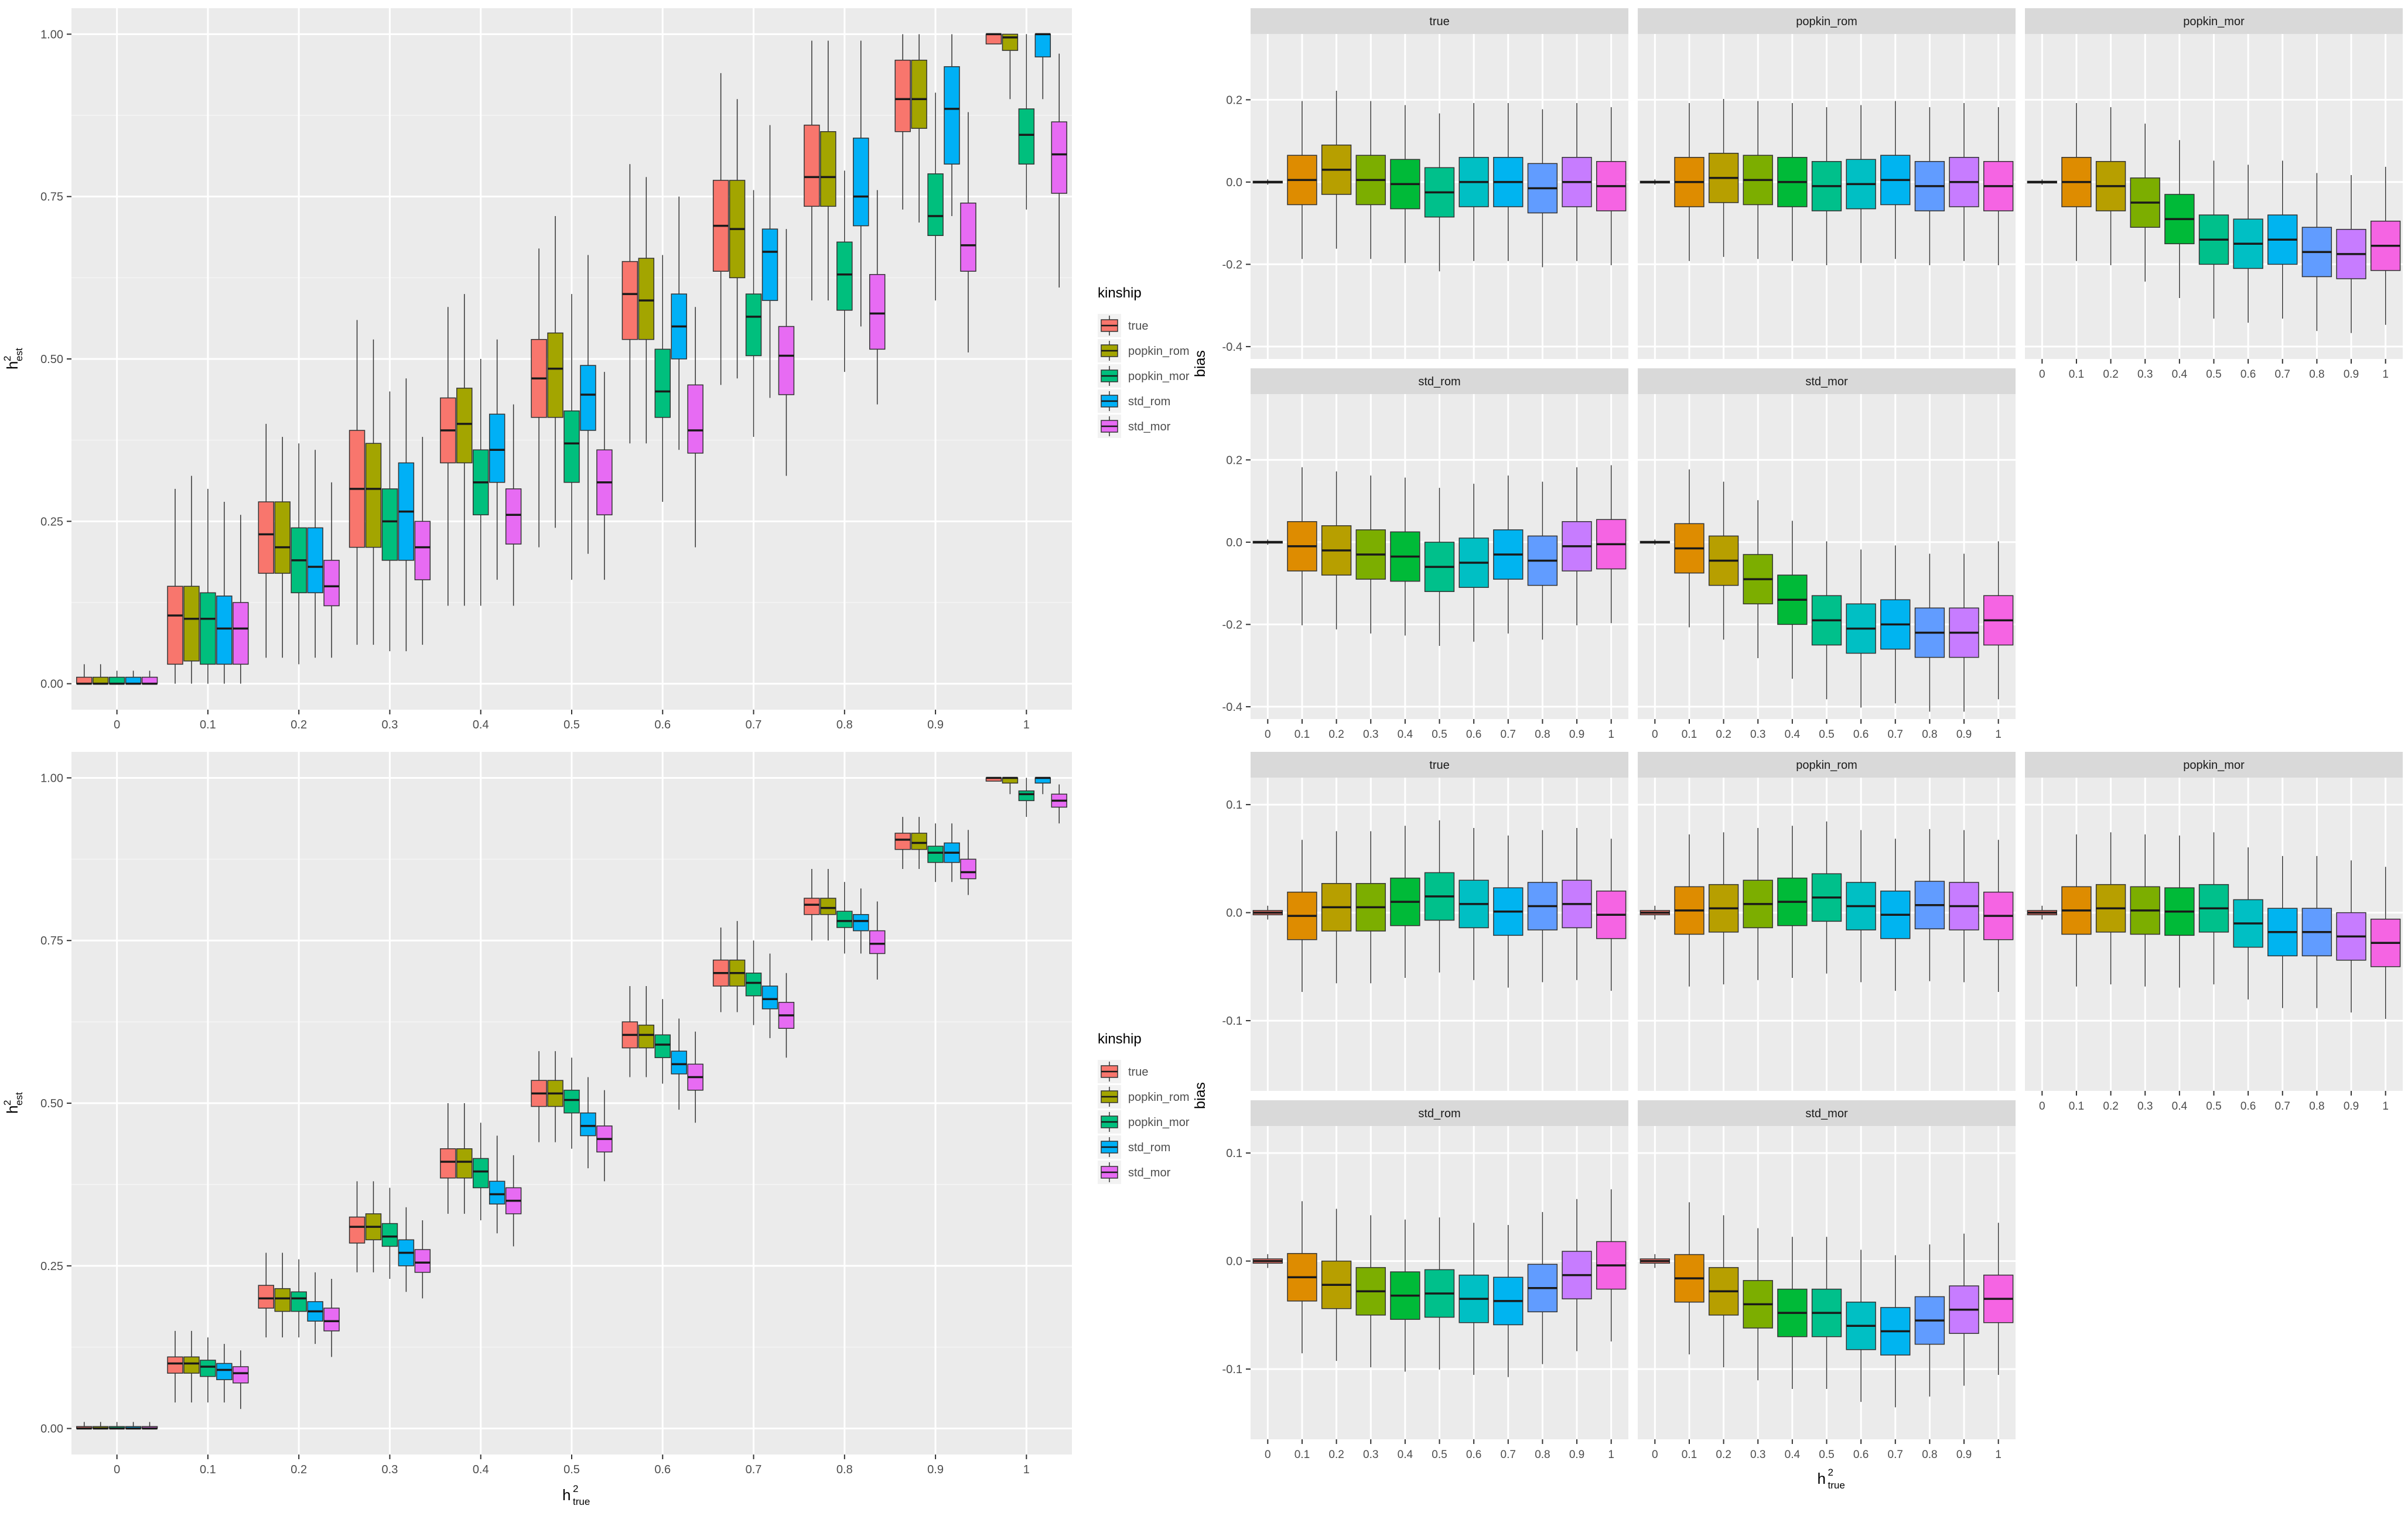  I want to click on x-axis-title-sup: 2, so click(575, 1489).